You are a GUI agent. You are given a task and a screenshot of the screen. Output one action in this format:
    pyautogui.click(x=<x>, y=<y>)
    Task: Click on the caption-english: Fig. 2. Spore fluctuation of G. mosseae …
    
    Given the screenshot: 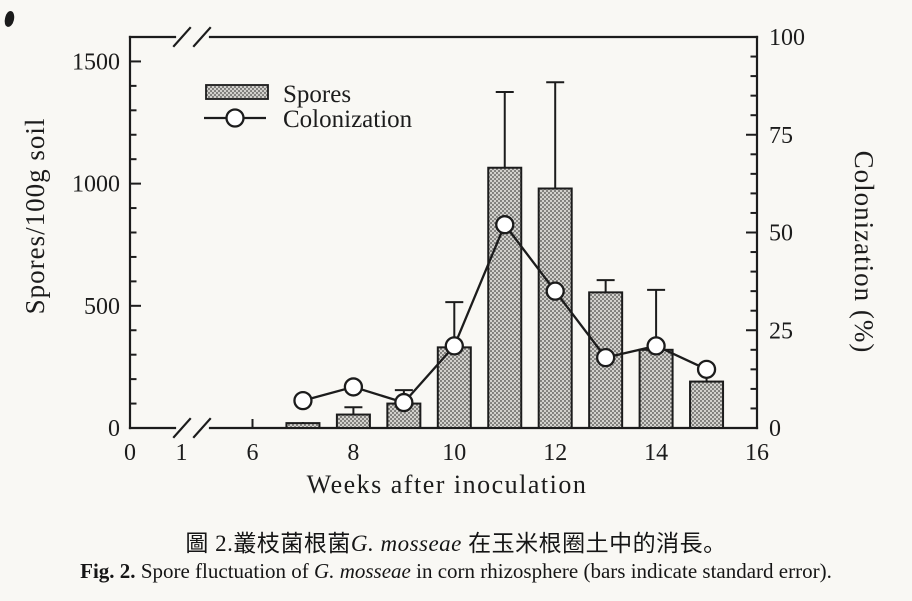 What is the action you would take?
    pyautogui.click(x=456, y=571)
    